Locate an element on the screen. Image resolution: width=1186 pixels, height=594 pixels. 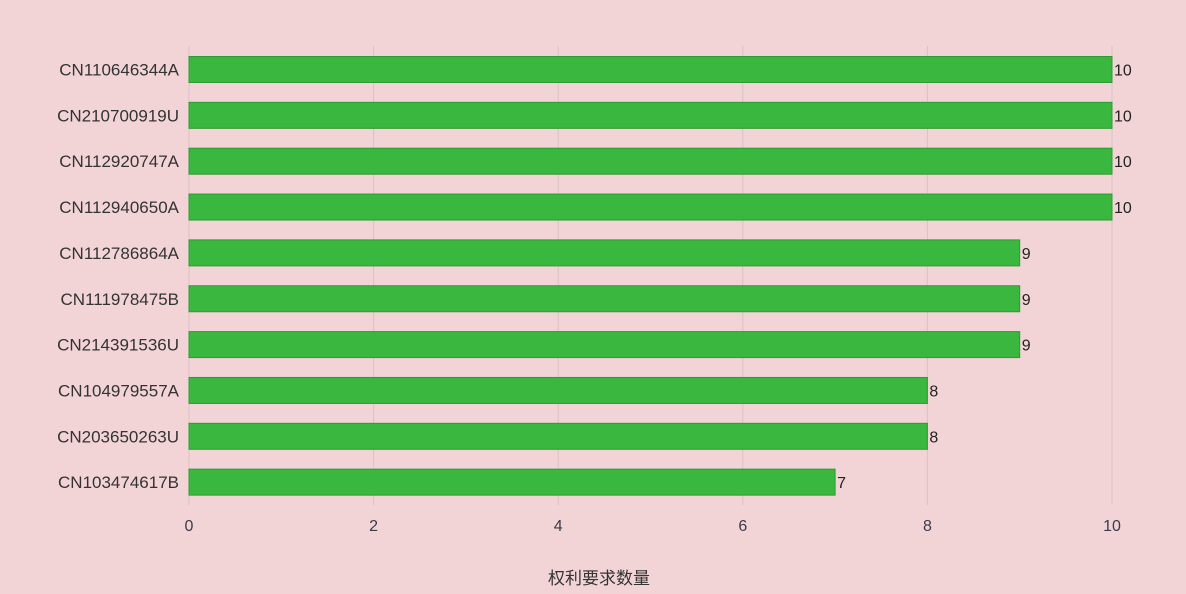
x-axis-title: 权利要求数量 is located at coordinates (599, 578).